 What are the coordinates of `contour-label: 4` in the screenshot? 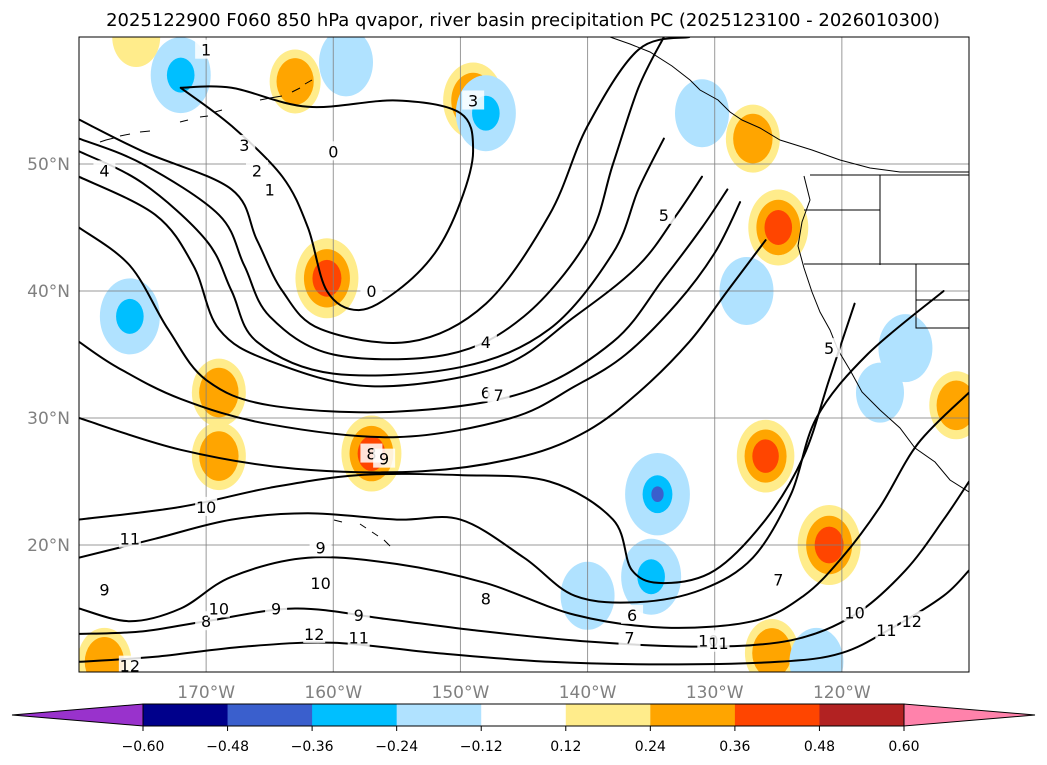 It's located at (104, 170).